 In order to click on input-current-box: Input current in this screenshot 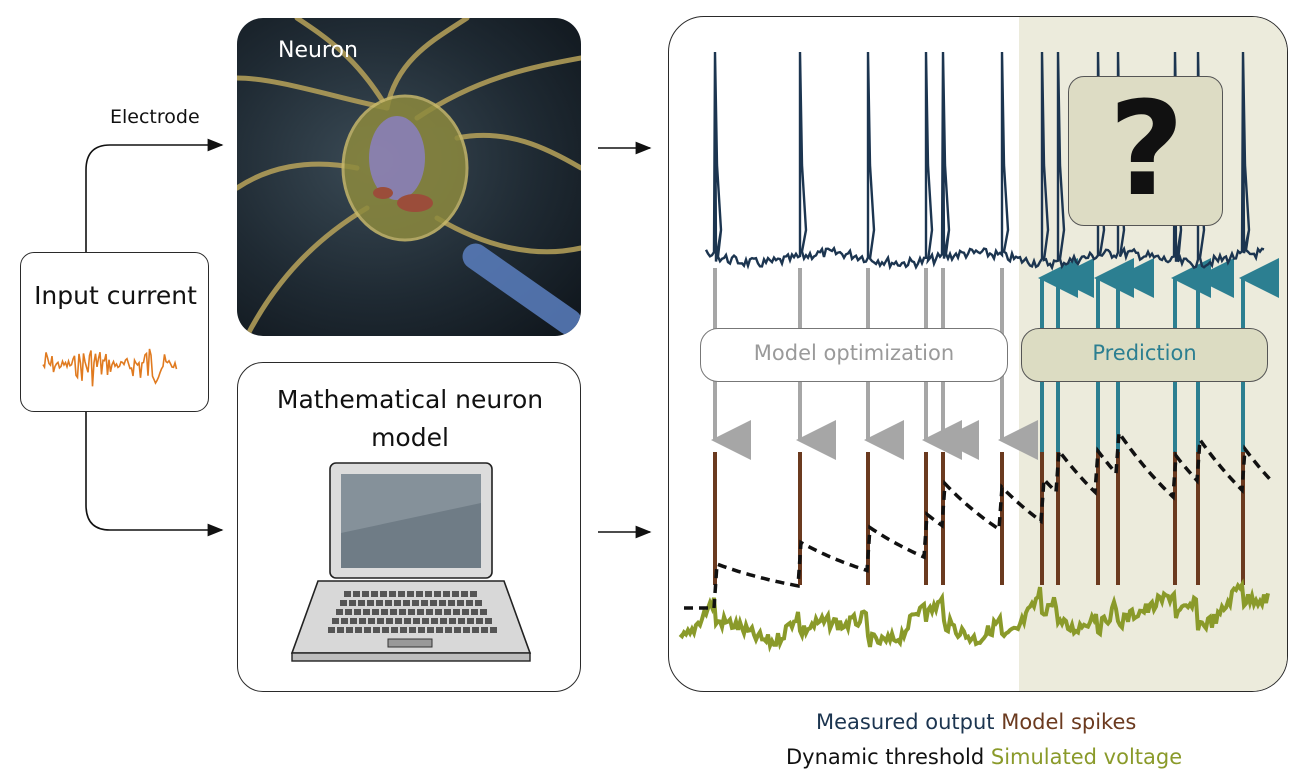, I will do `click(114, 332)`.